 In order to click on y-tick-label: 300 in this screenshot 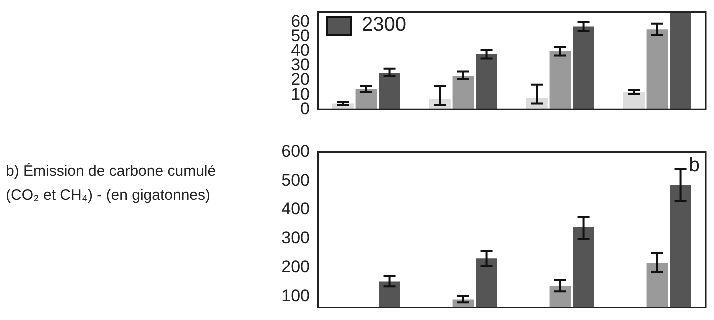, I will do `click(296, 238)`.